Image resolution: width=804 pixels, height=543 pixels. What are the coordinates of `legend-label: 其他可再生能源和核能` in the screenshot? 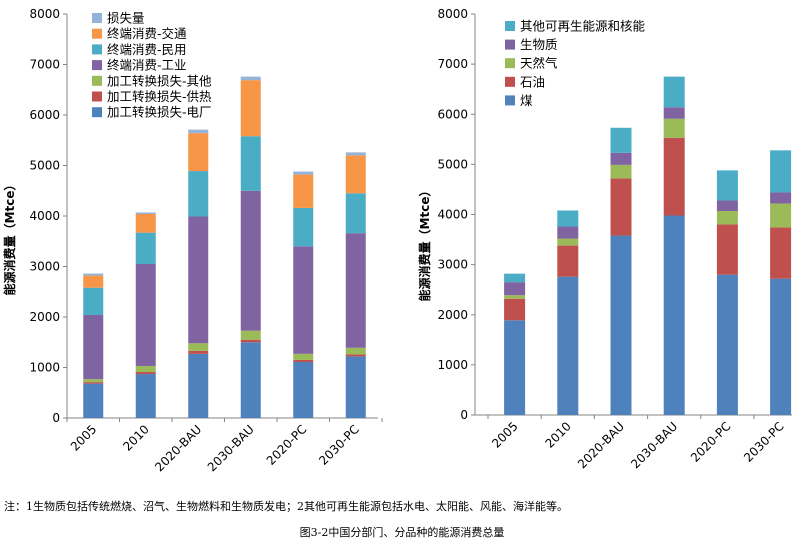 It's located at (583, 26).